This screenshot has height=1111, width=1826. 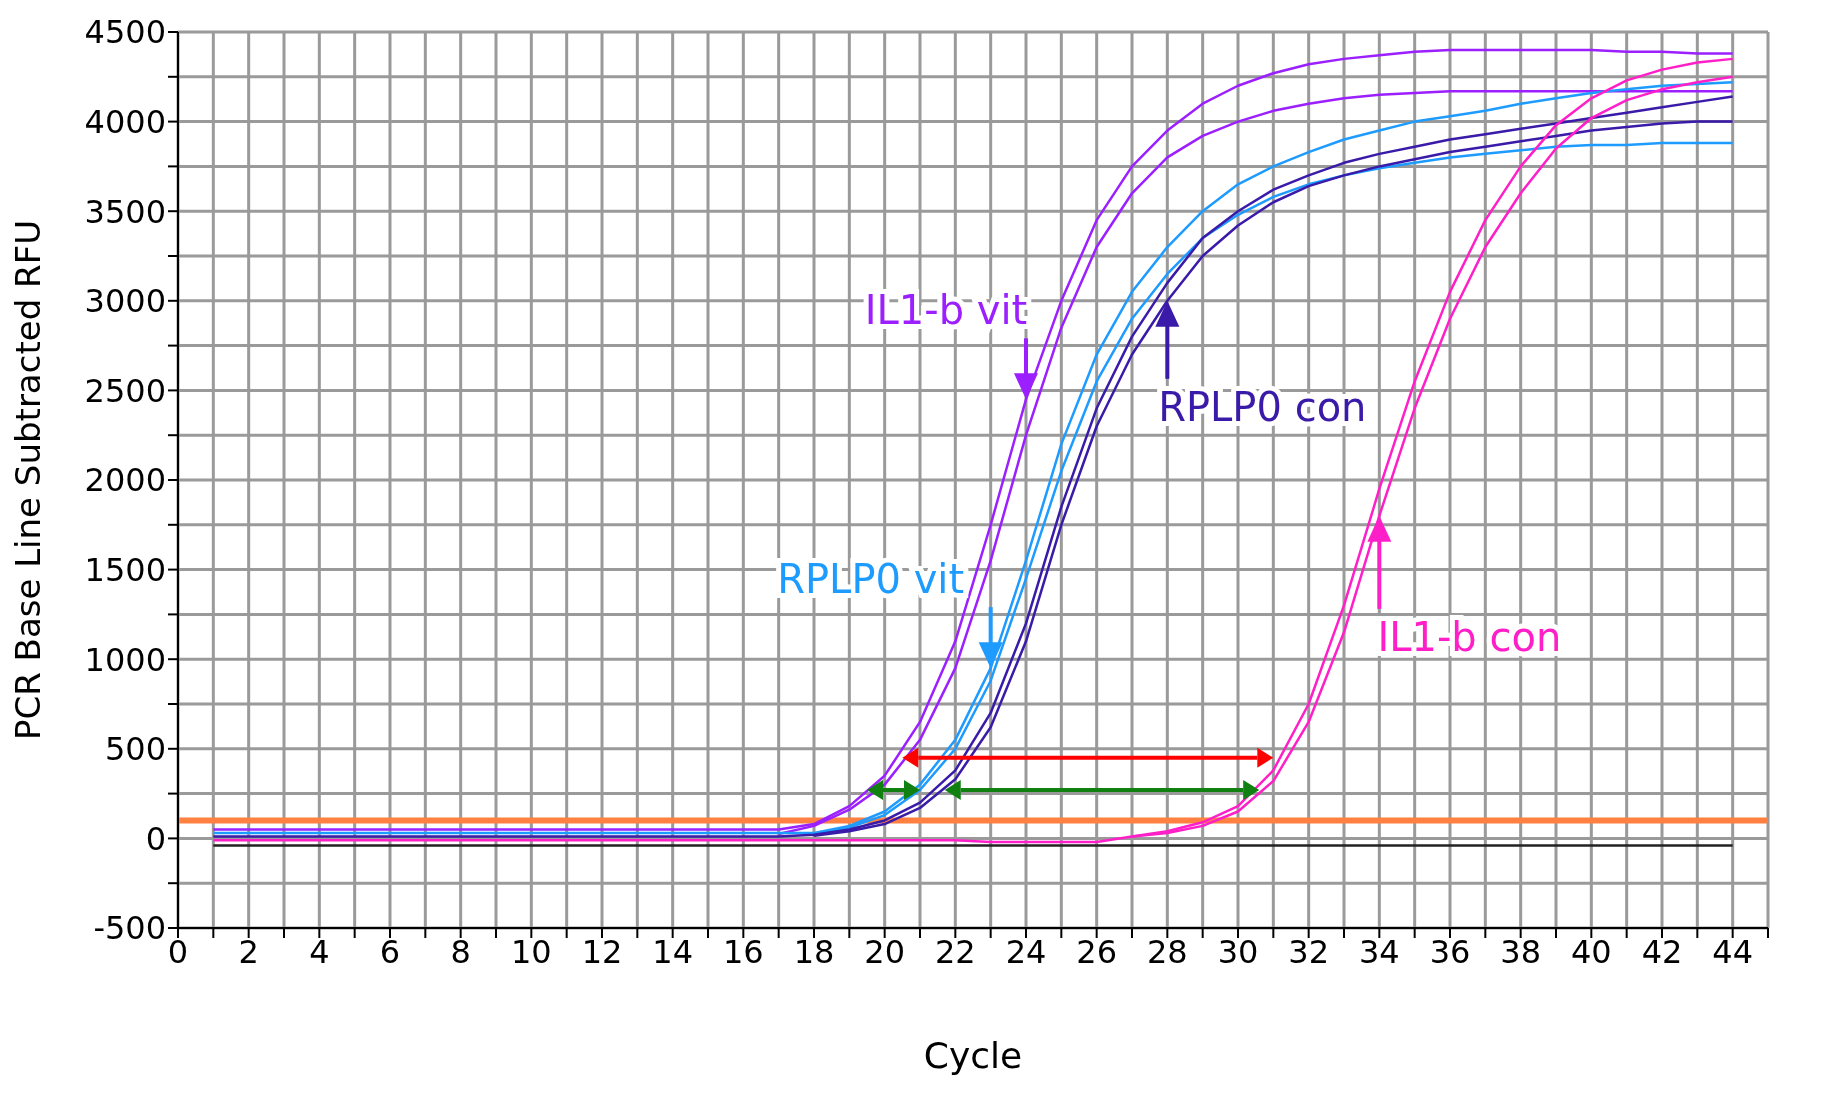 What do you see at coordinates (248, 951) in the screenshot?
I see `x-tick-label: 2` at bounding box center [248, 951].